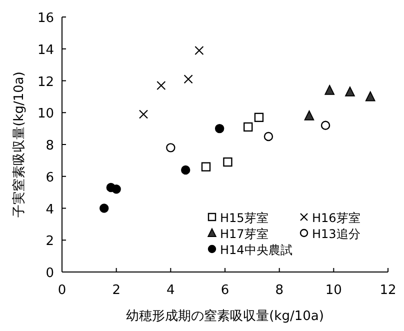 Image resolution: width=404 pixels, height=331 pixels. I want to click on x-axis-title: 幼穂形成期の窒素吸収量(kg/10a), so click(225, 316).